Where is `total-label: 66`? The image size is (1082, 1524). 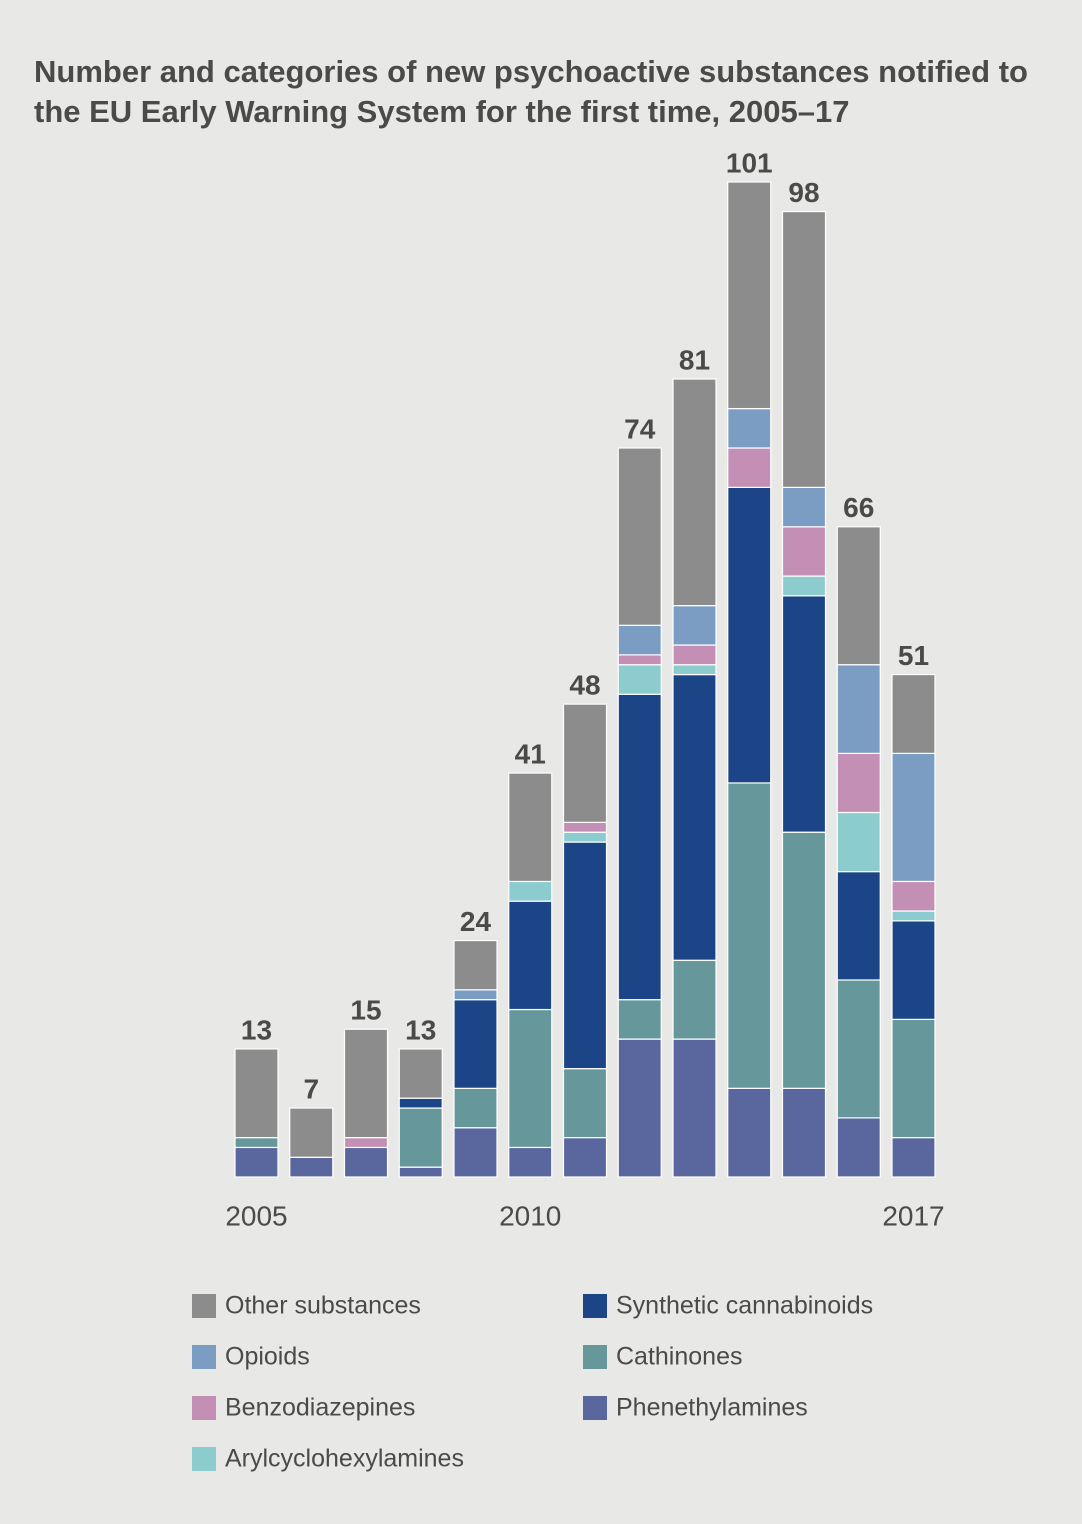 total-label: 66 is located at coordinates (858, 507).